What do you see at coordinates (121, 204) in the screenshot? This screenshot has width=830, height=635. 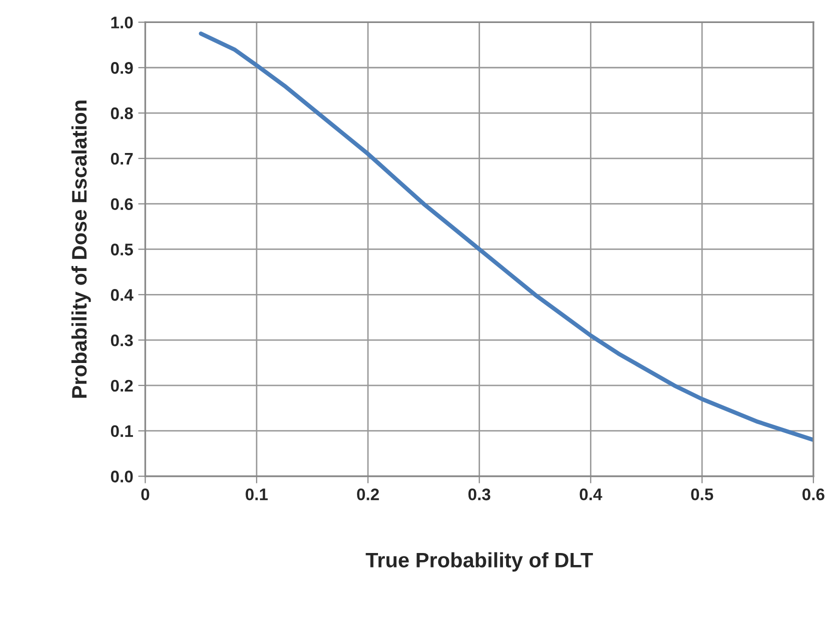 I see `y-tick-label: 0.6` at bounding box center [121, 204].